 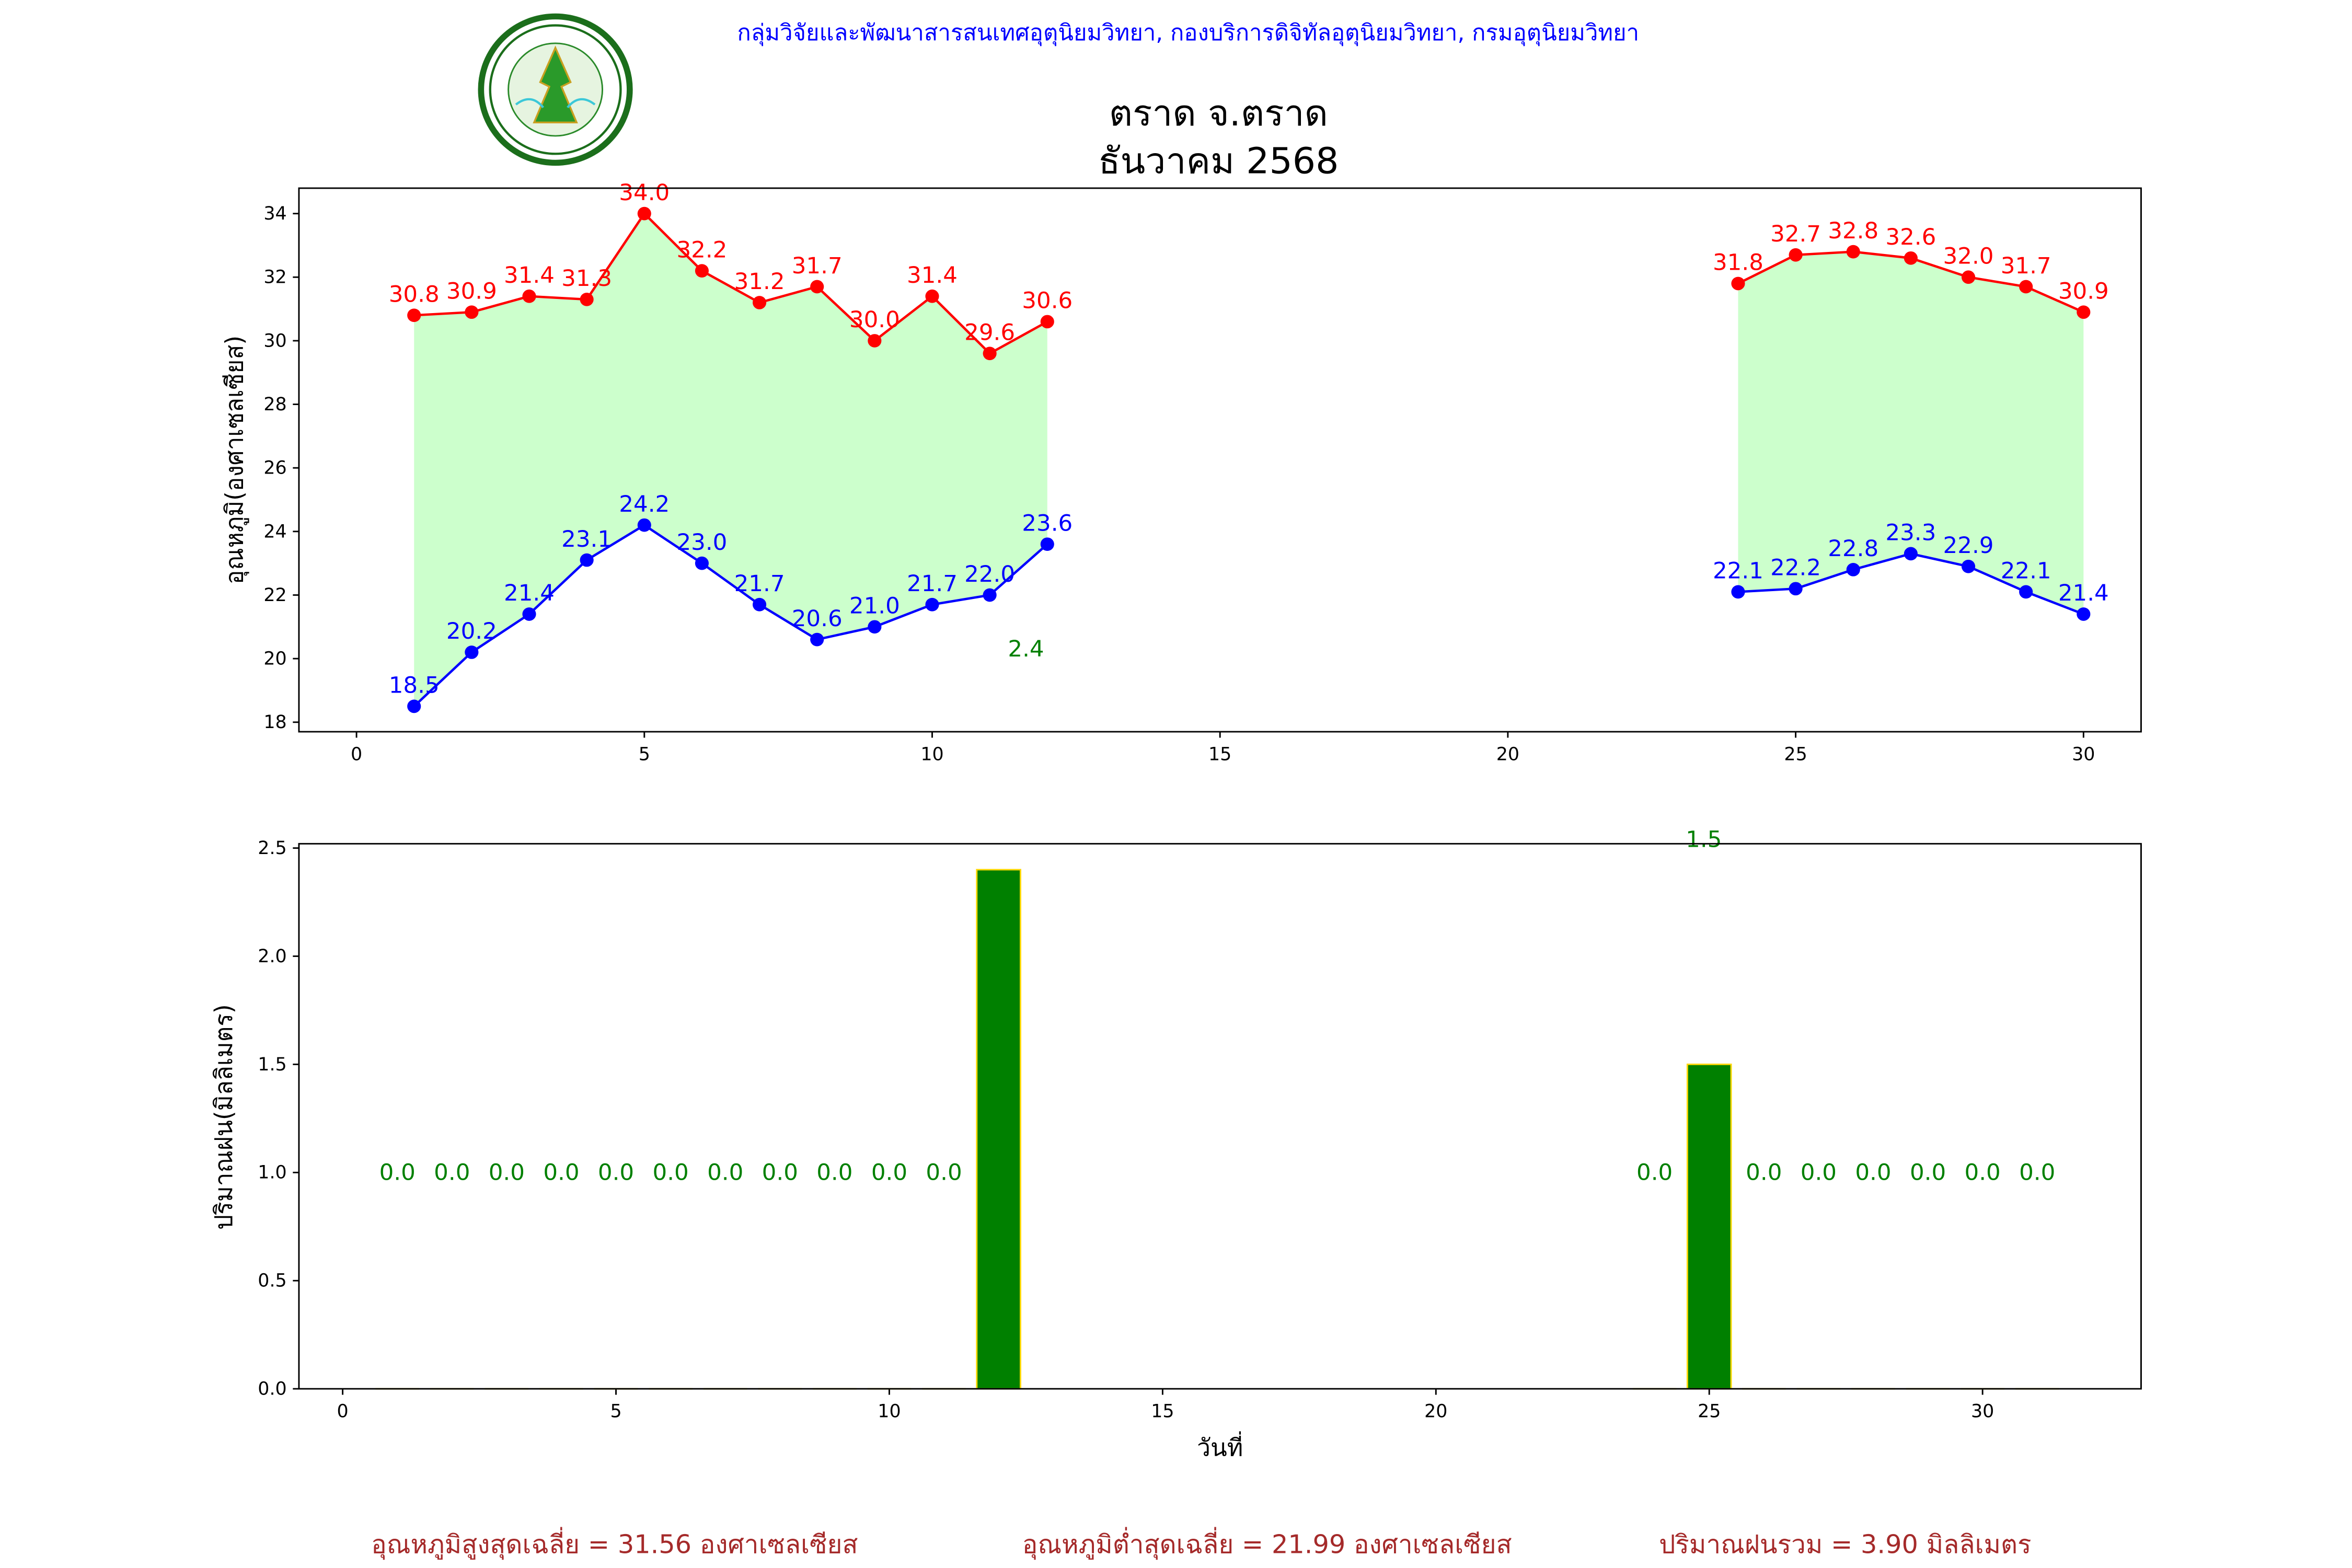 What do you see at coordinates (1853, 549) in the screenshot?
I see `min-temperature-label: 22.8` at bounding box center [1853, 549].